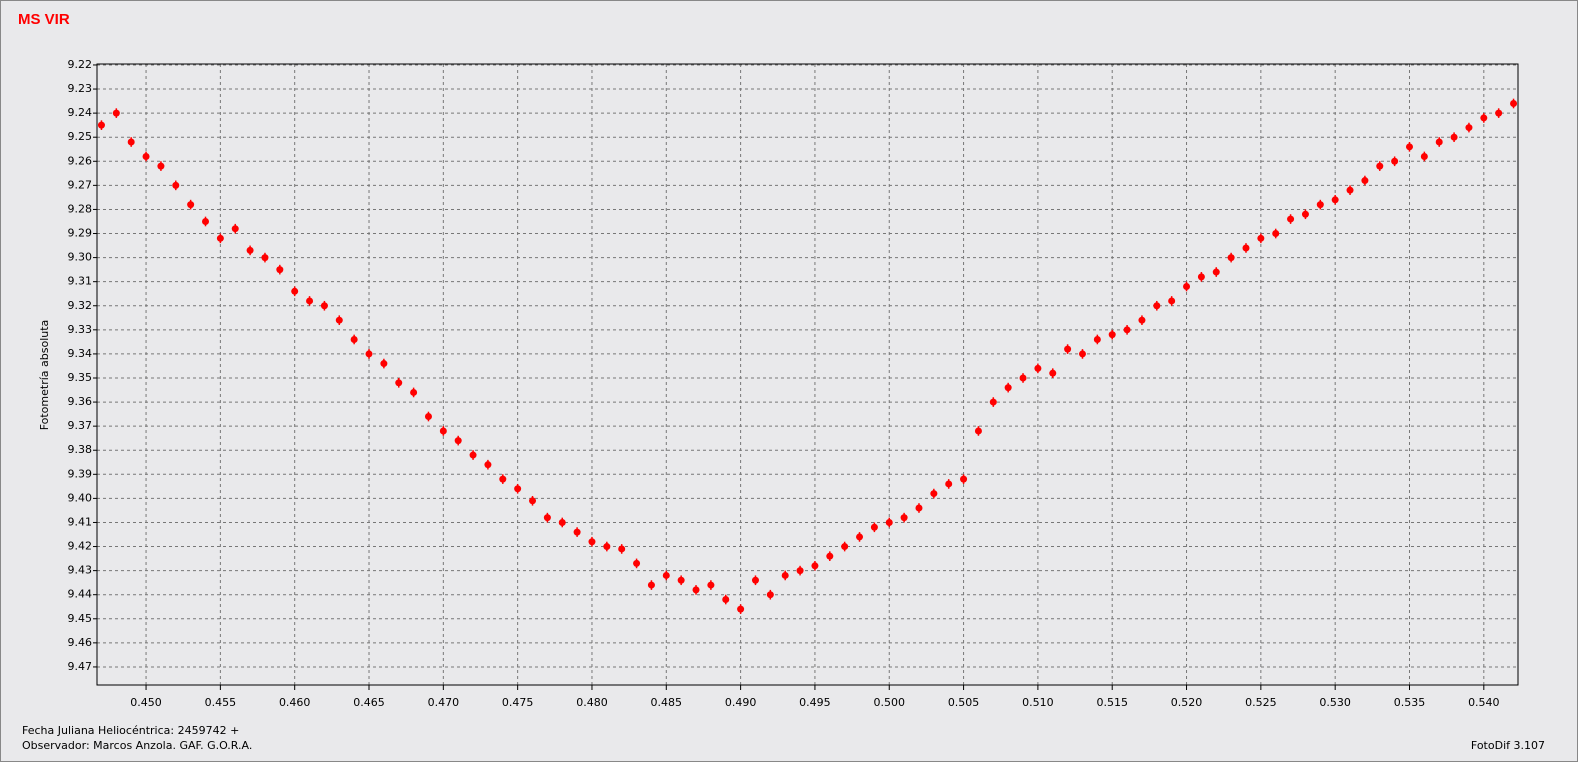  Describe the element at coordinates (80, 184) in the screenshot. I see `y-tick-label: 9.27` at that location.